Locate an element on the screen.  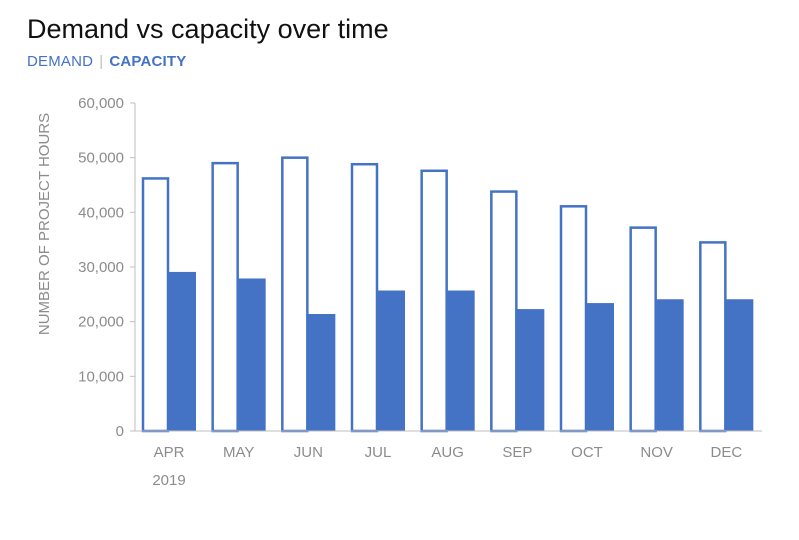
y-axis: 0 10,000 20,000 30,000 40,000 50,000 60,000 is located at coordinates (107, 267).